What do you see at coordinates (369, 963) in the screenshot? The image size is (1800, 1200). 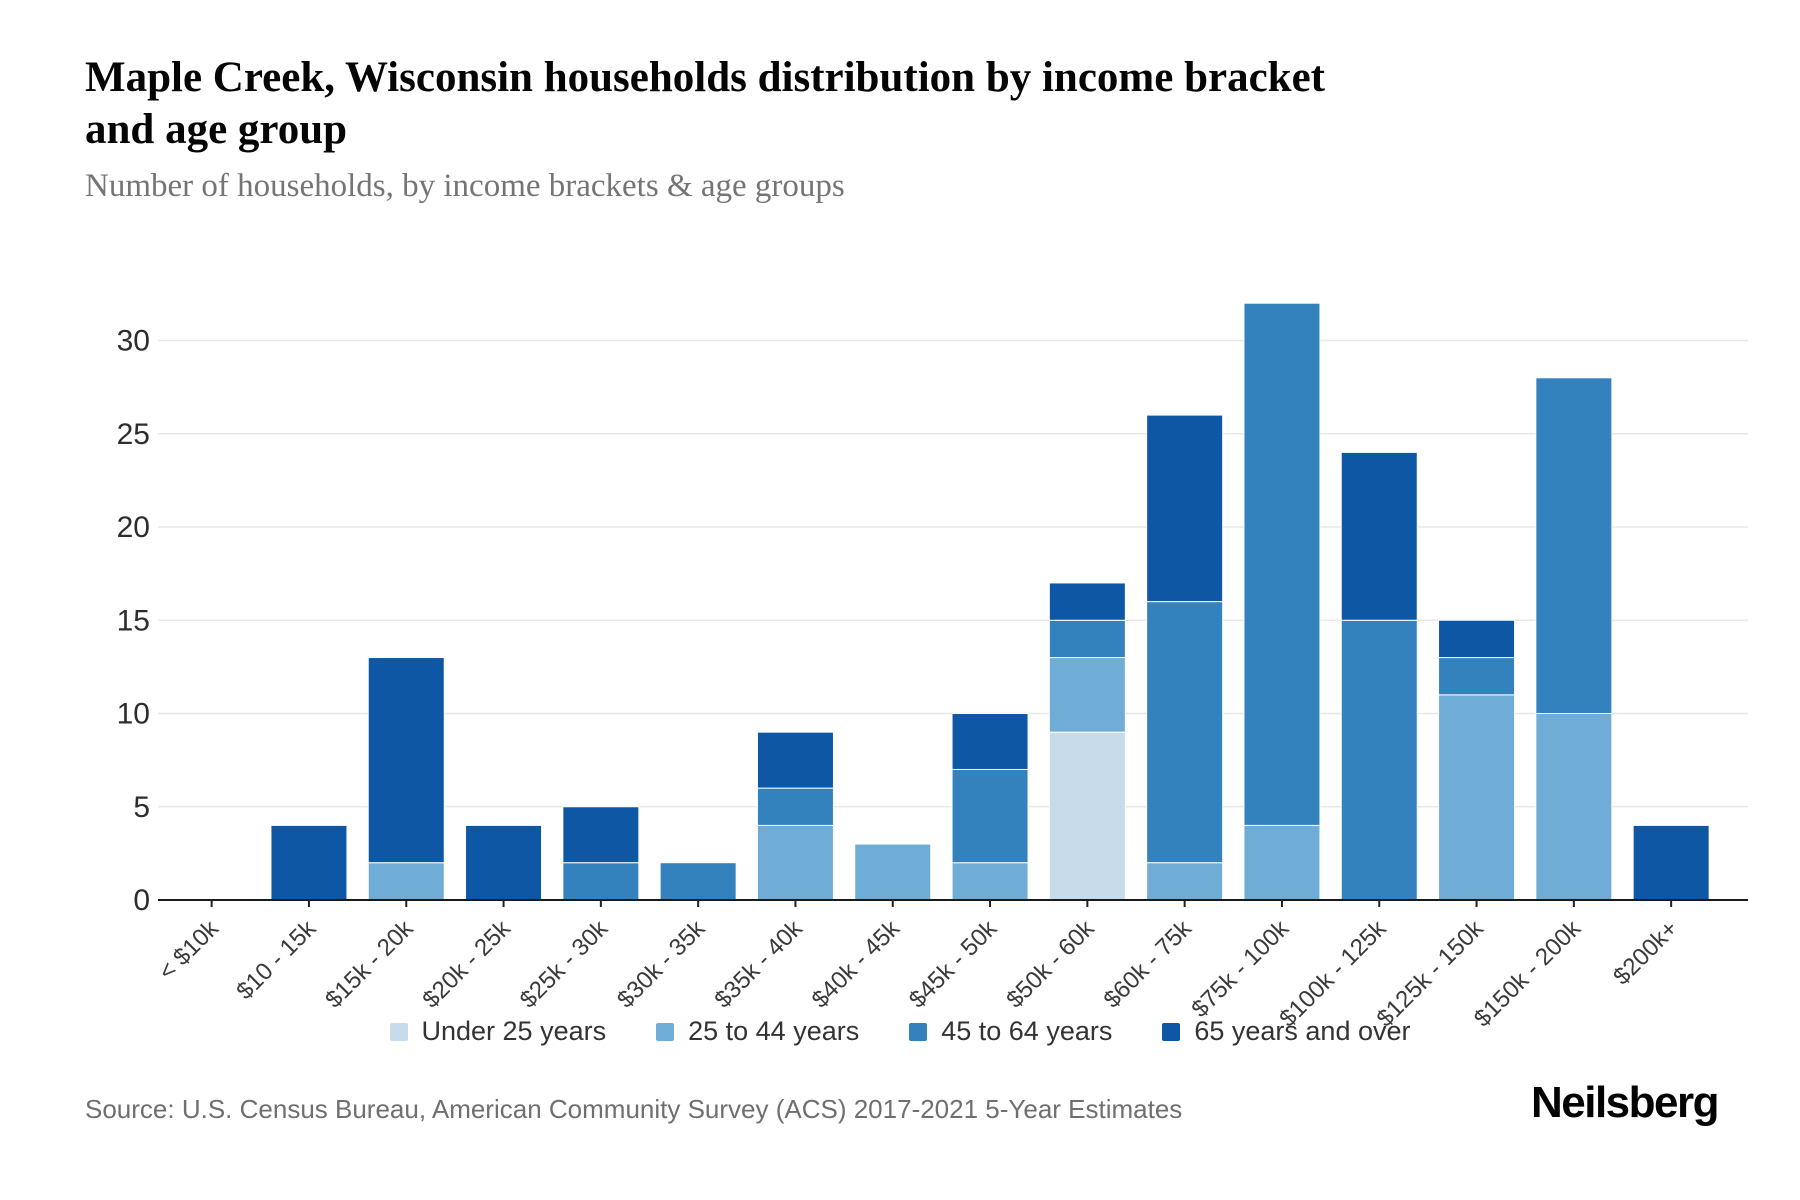 I see `x-axis-label: $15k - 20k` at bounding box center [369, 963].